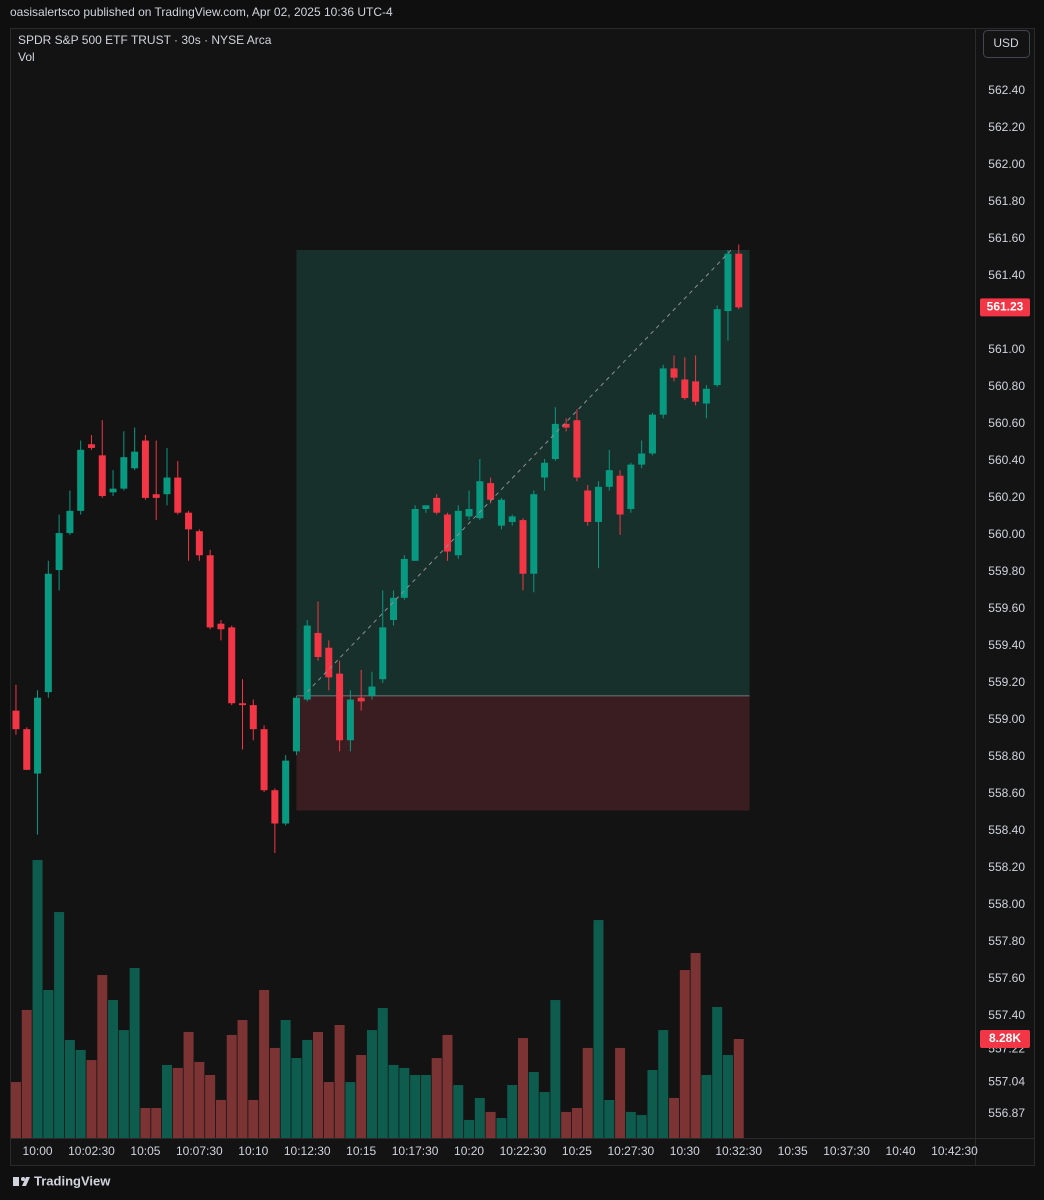 This screenshot has height=1200, width=1044. What do you see at coordinates (1006, 645) in the screenshot?
I see `y-tick-label: 559.40` at bounding box center [1006, 645].